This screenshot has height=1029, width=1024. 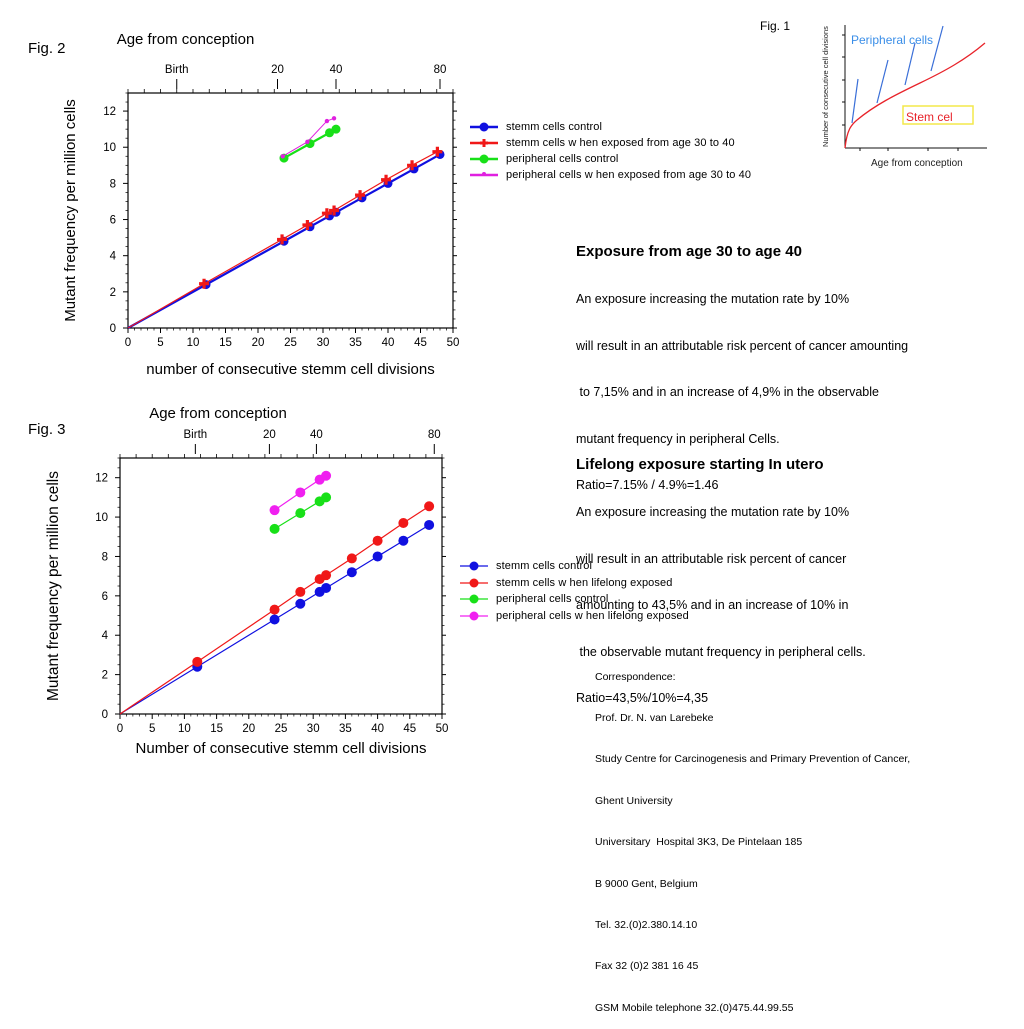 What do you see at coordinates (316, 435) in the screenshot?
I see `top-tick-label: 40` at bounding box center [316, 435].